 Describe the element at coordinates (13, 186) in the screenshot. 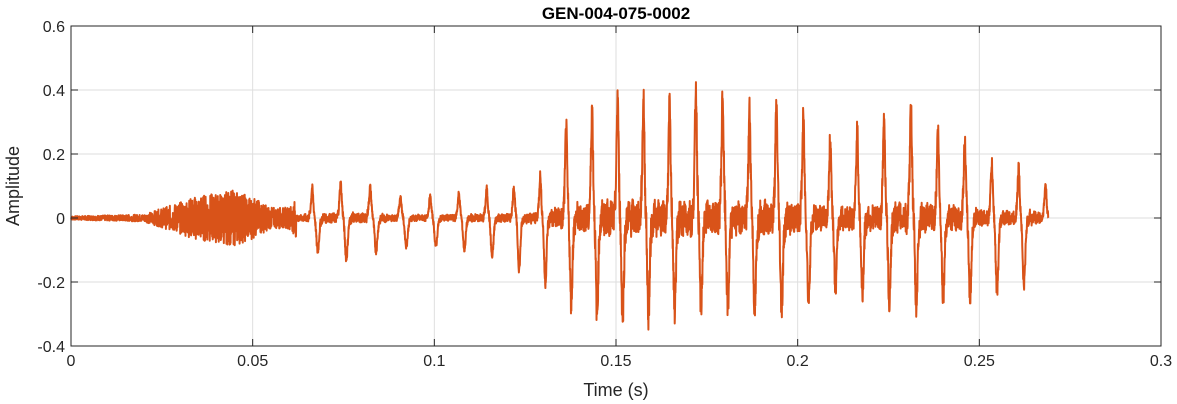

I see `y-axis-label: Amplitude` at that location.